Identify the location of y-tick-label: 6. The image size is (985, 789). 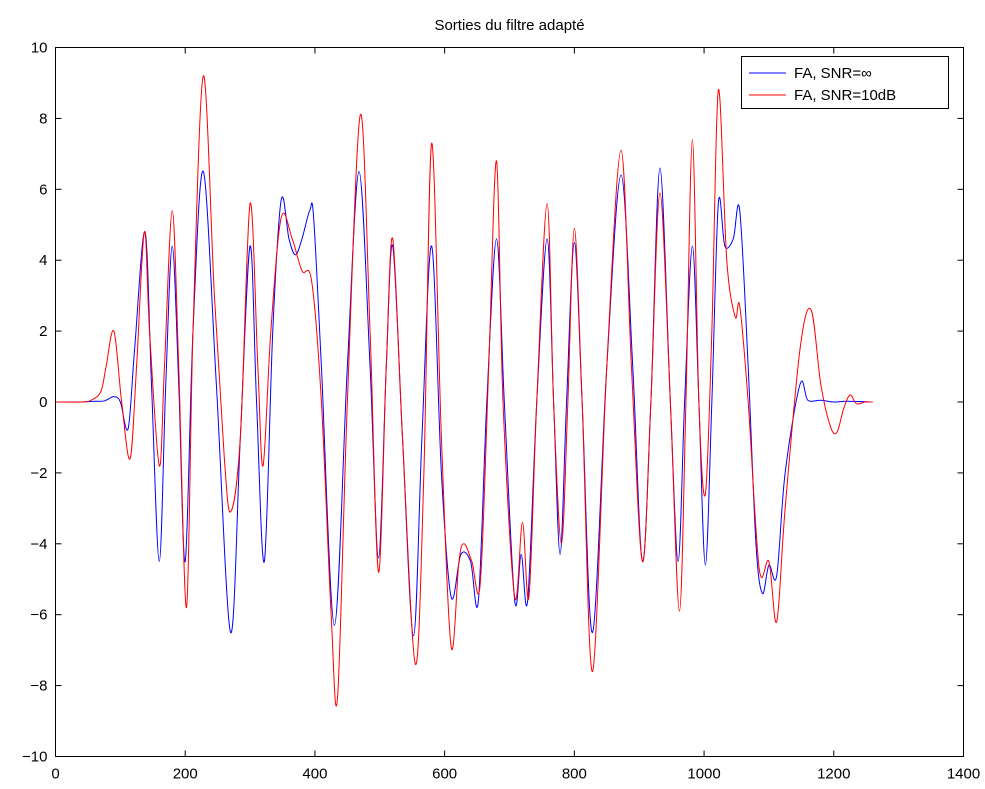
(43, 189).